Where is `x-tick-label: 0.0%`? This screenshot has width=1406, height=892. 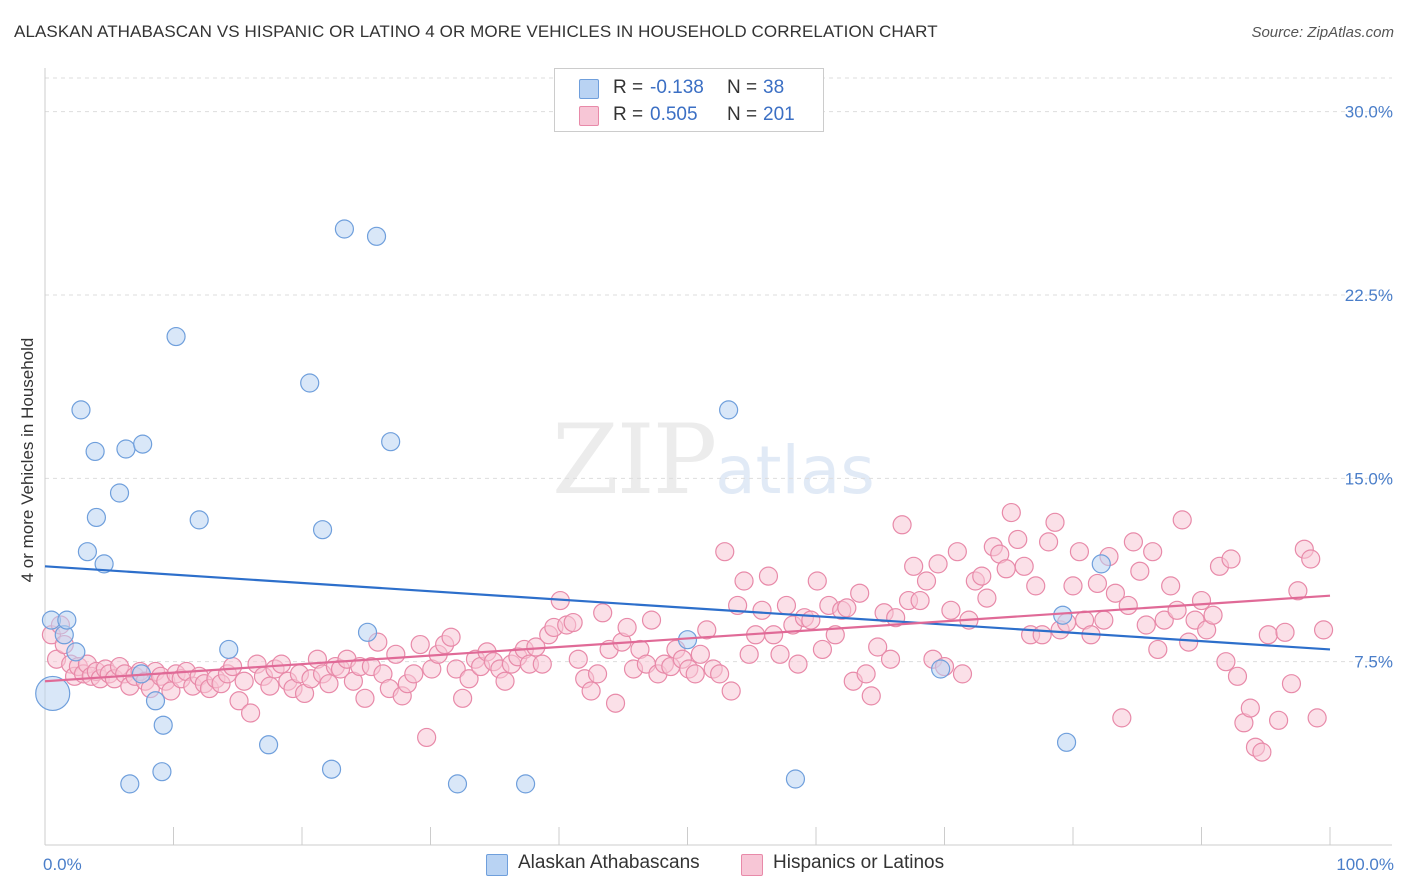
x-tick-label: 0.0% is located at coordinates (62, 864).